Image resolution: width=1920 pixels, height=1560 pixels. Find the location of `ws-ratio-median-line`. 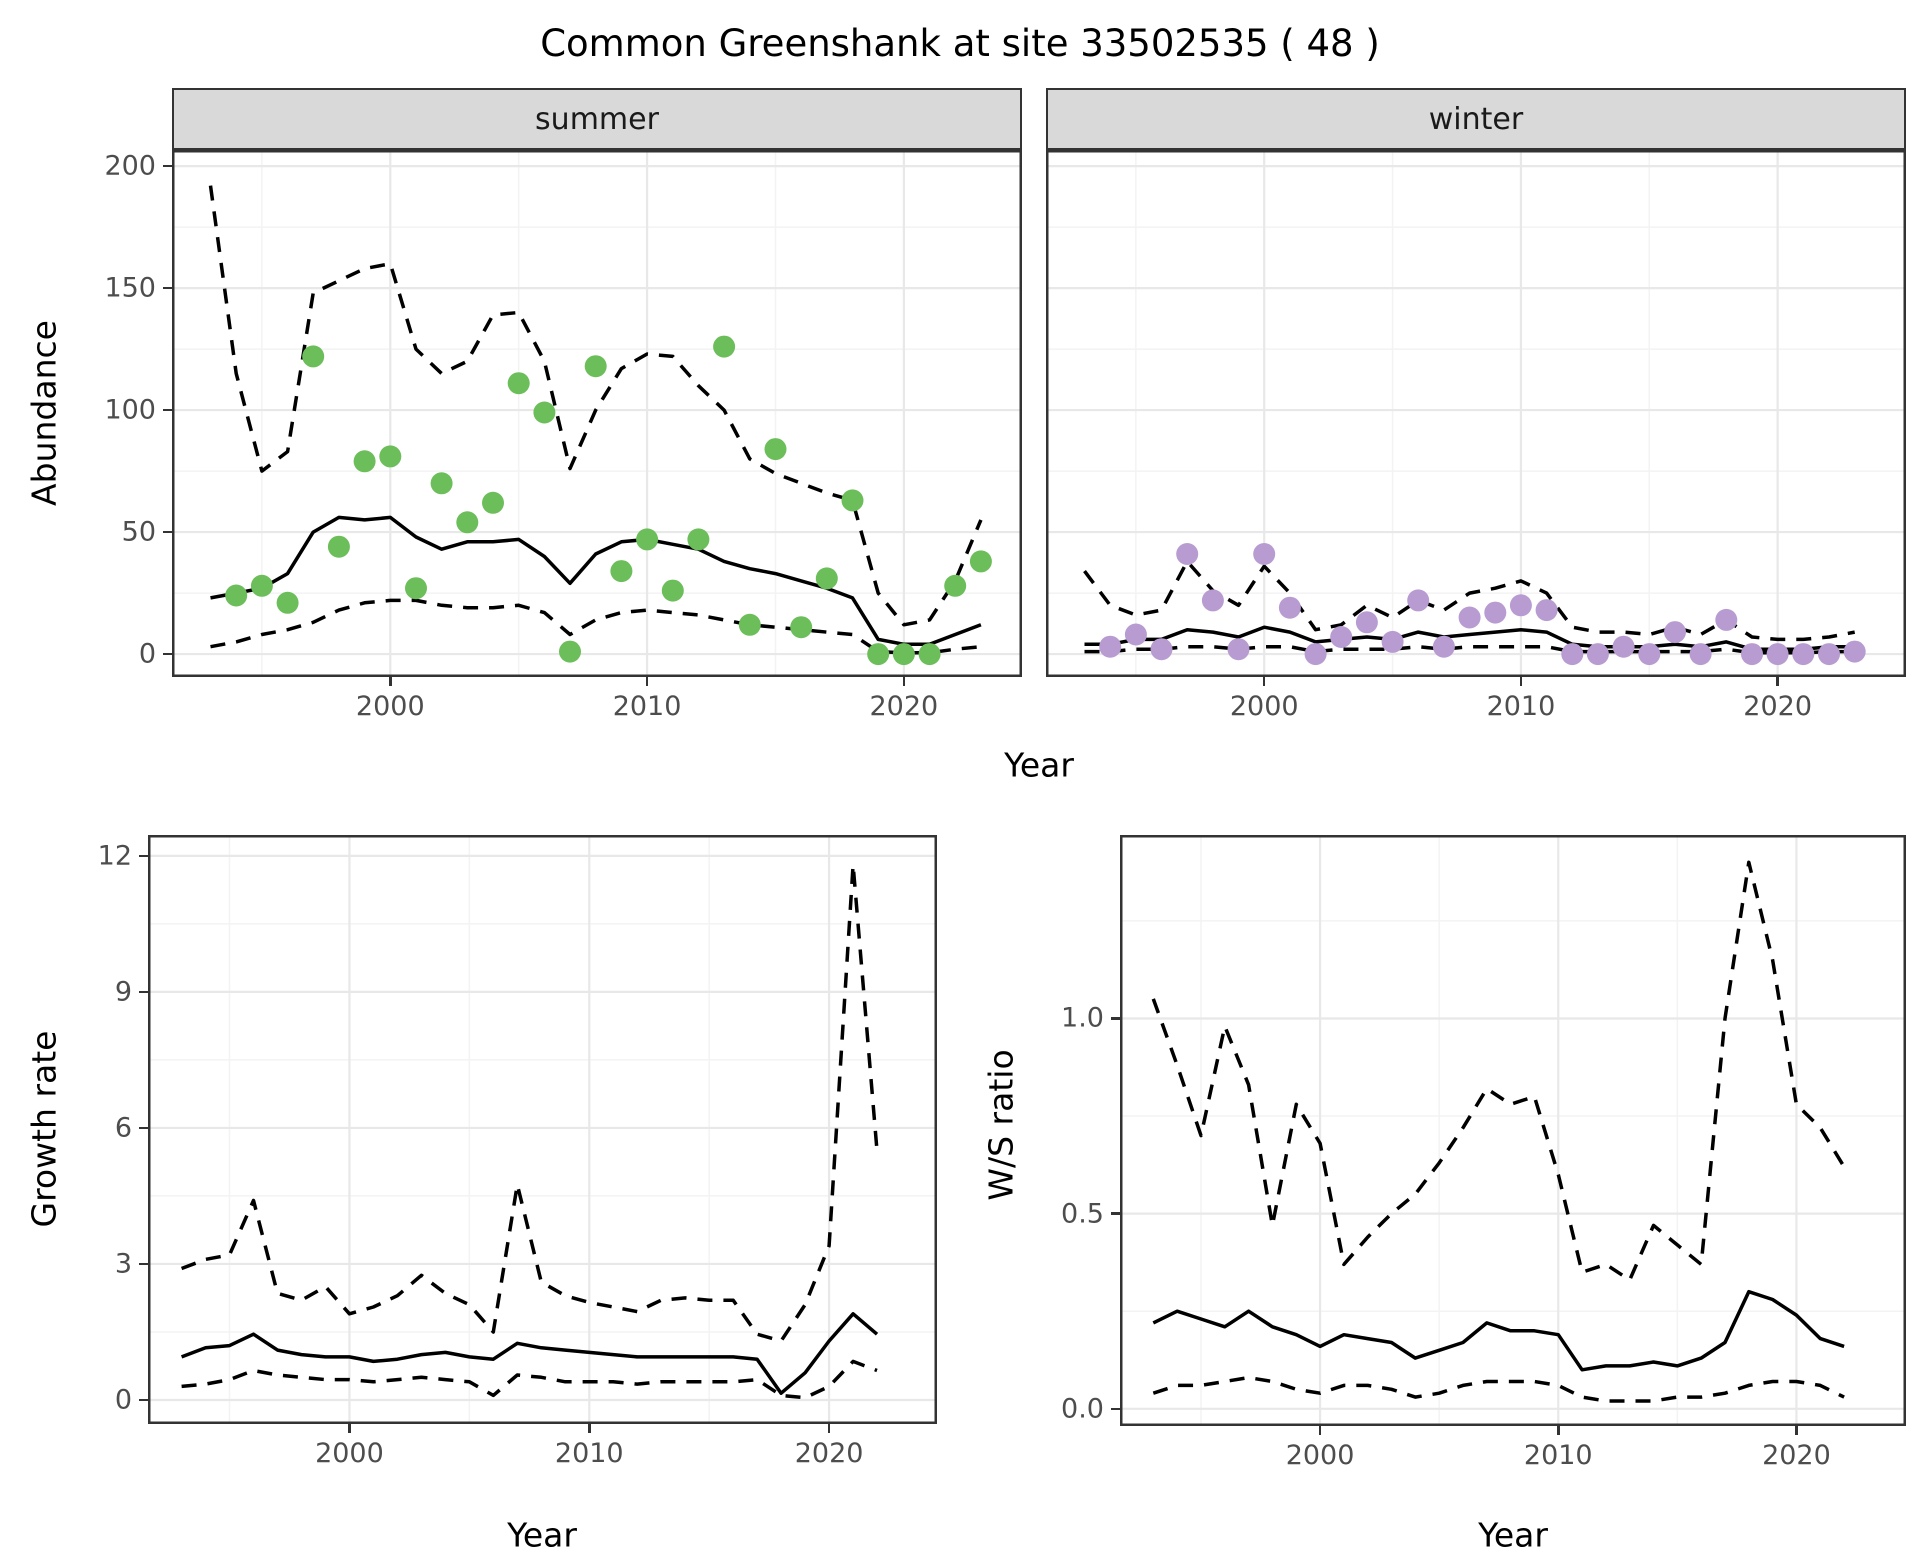

ws-ratio-median-line is located at coordinates (1498, 1330).